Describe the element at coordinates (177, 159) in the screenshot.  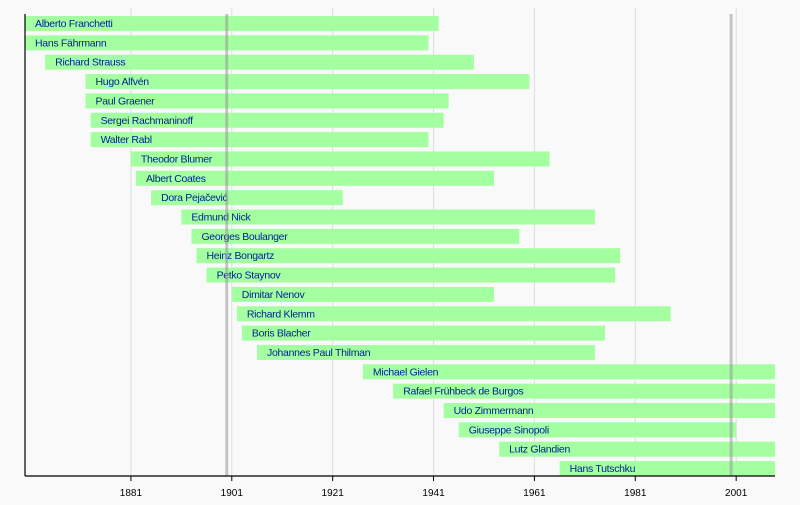
I see `bar-label: Theodor Blumer` at that location.